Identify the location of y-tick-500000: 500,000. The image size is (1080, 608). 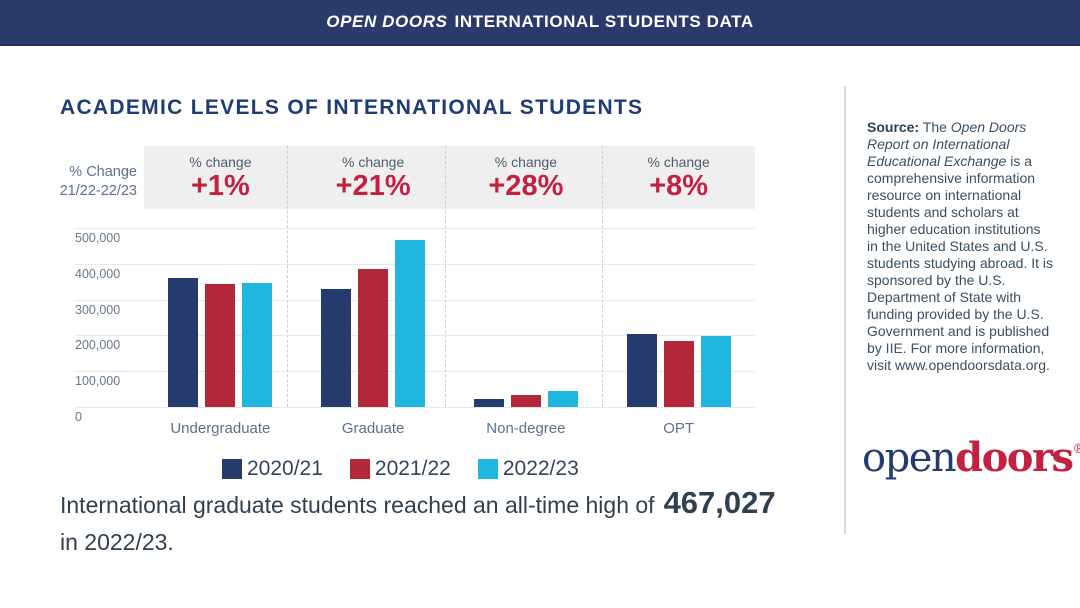
(98, 238).